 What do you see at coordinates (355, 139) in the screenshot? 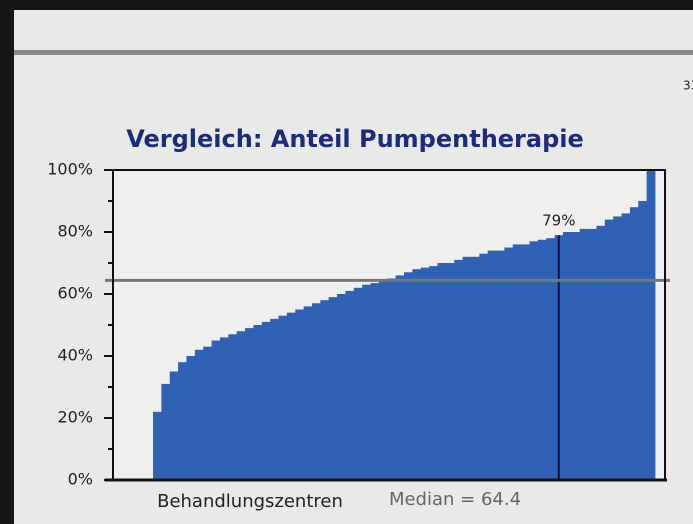
I see `chart-title: Vergleich: Anteil Pumpentherapie` at bounding box center [355, 139].